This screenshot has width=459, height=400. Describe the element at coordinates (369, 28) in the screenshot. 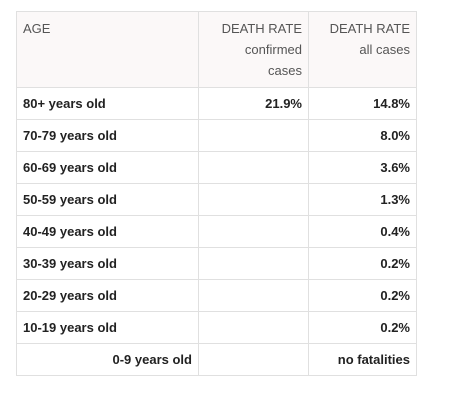

I see `header-all-line-1: DEATH RATE` at that location.